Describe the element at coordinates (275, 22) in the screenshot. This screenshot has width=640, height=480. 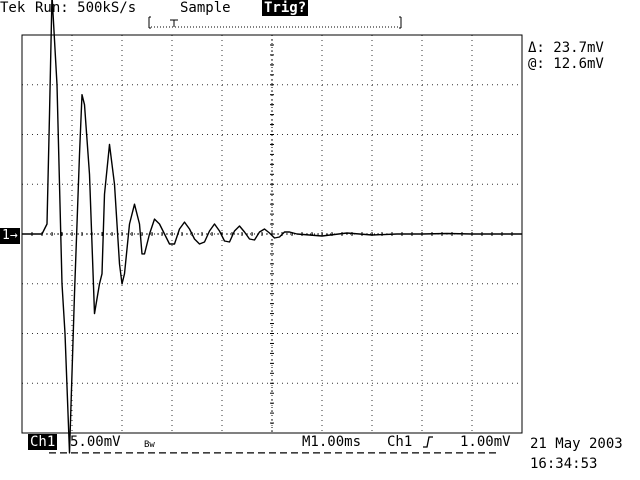
I see `record-length-indicator` at that location.